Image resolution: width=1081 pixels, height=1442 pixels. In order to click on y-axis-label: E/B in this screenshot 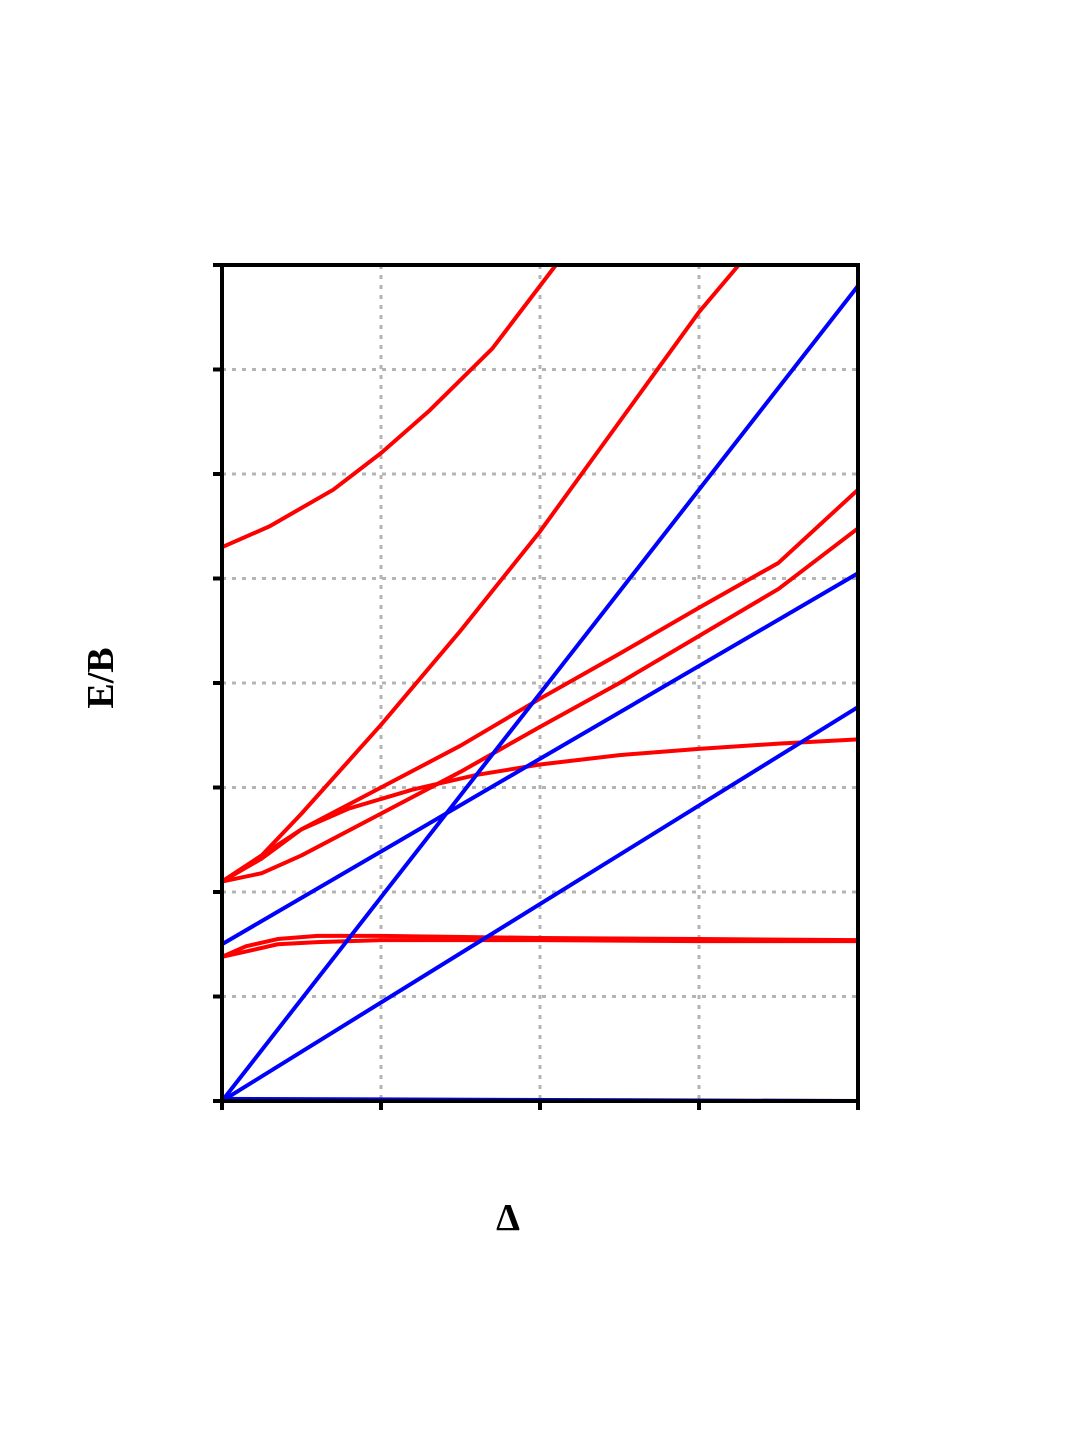, I will do `click(101, 677)`.